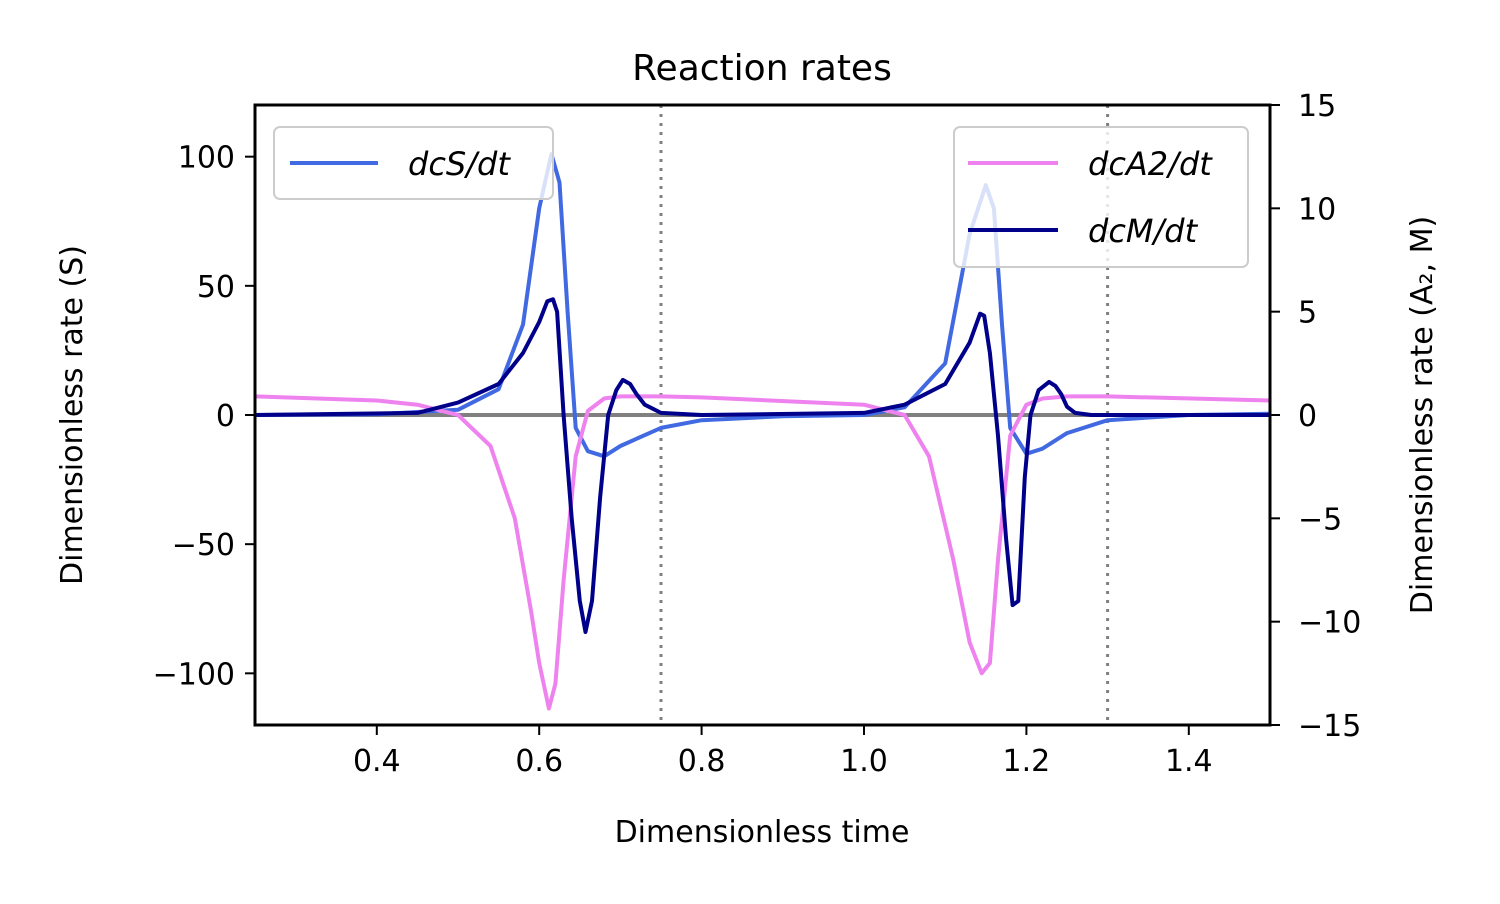 This screenshot has width=1500, height=904. Describe the element at coordinates (204, 416) in the screenshot. I see `y-axis-left: 100 50 0 −50 −100` at that location.